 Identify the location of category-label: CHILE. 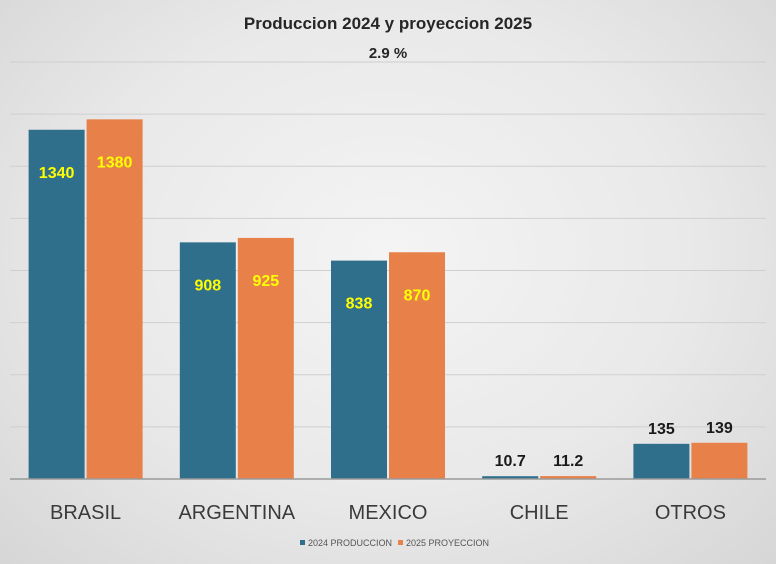
(539, 513).